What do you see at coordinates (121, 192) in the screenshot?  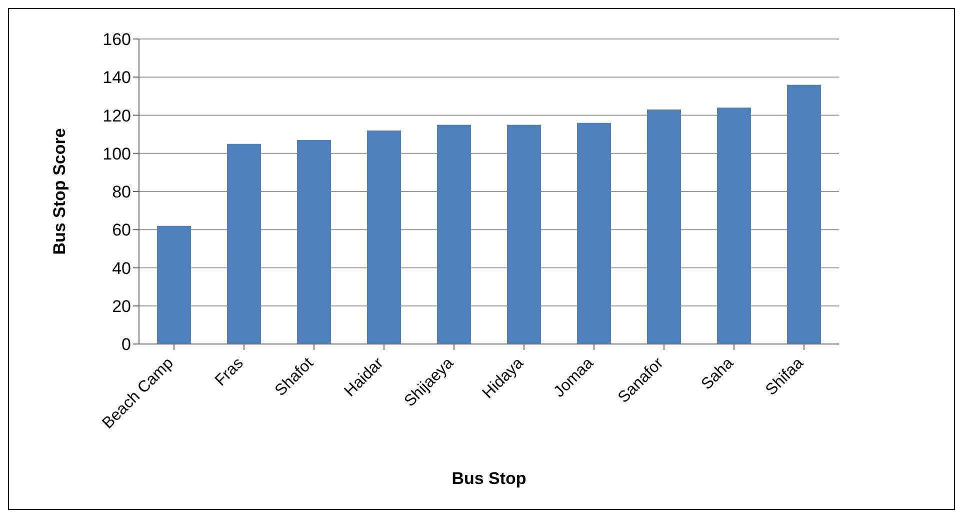 I see `y-tick-label: 80` at bounding box center [121, 192].